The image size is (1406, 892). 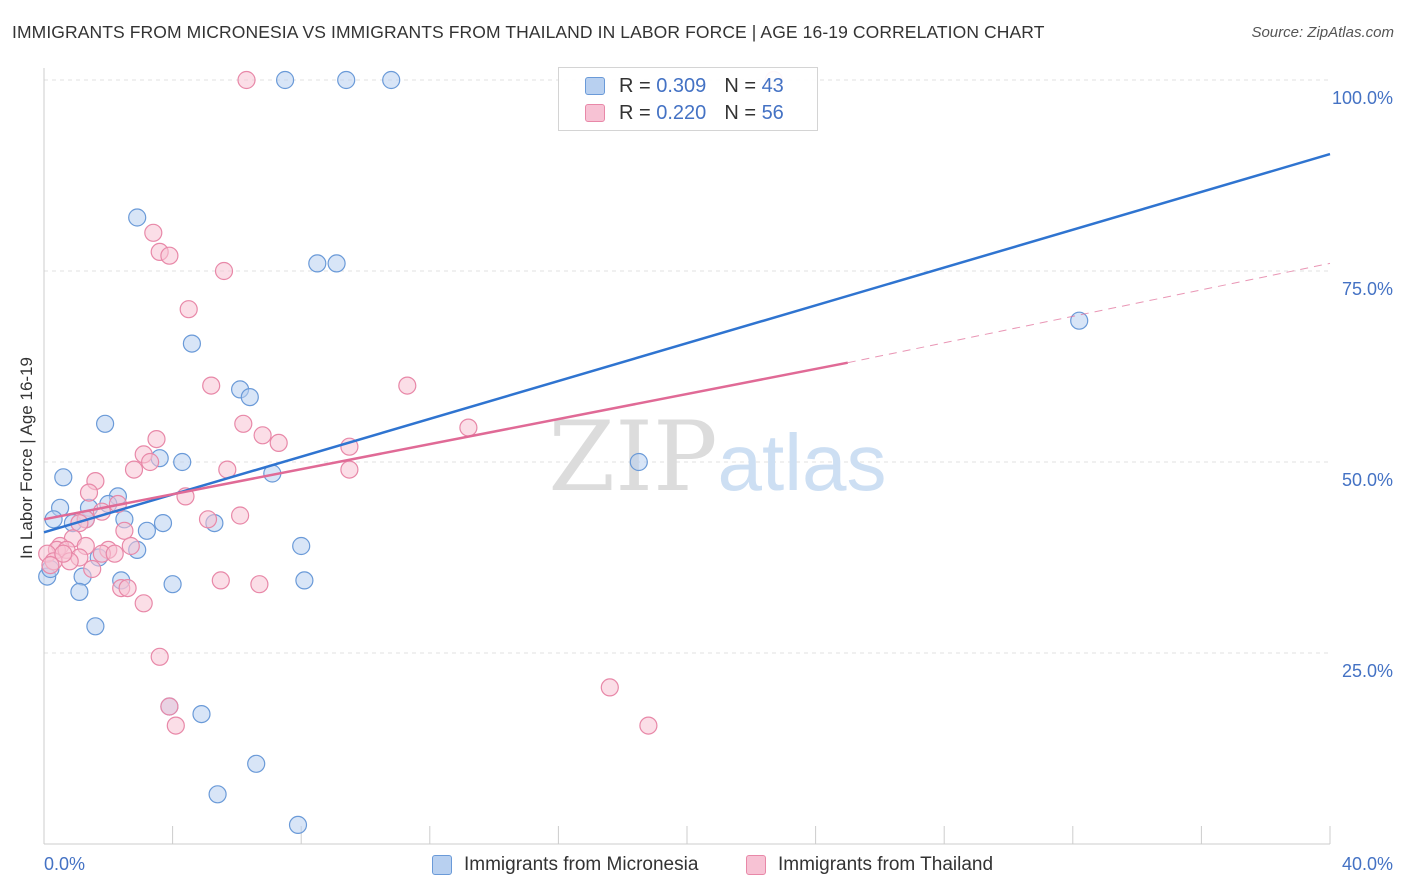 What do you see at coordinates (717, 457) in the screenshot?
I see `watermark: ZIP atlas` at bounding box center [717, 457].